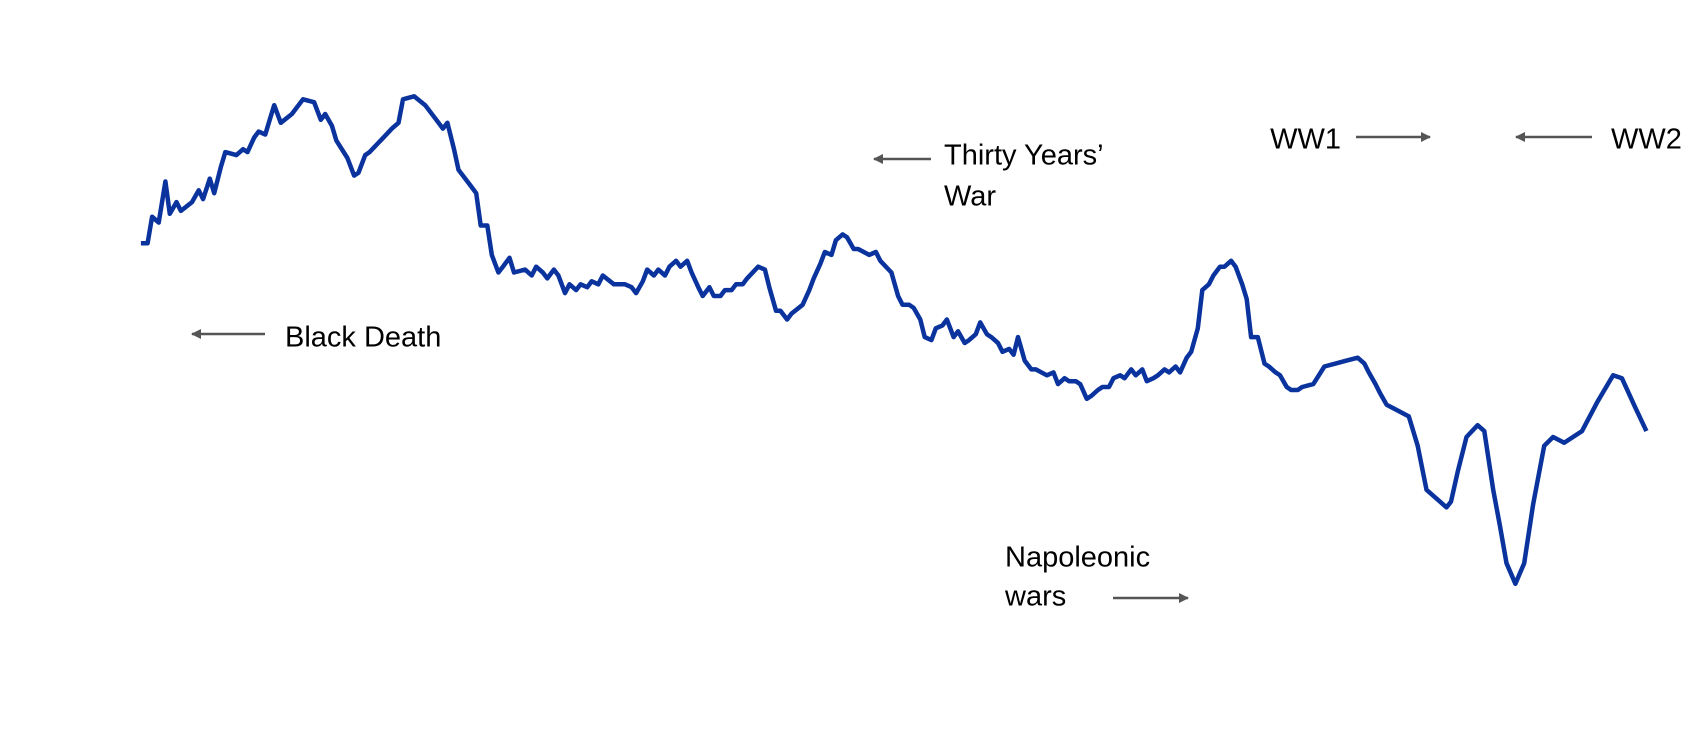 The height and width of the screenshot is (731, 1698). Describe the element at coordinates (1646, 140) in the screenshot. I see `annotation-label: WW2` at that location.